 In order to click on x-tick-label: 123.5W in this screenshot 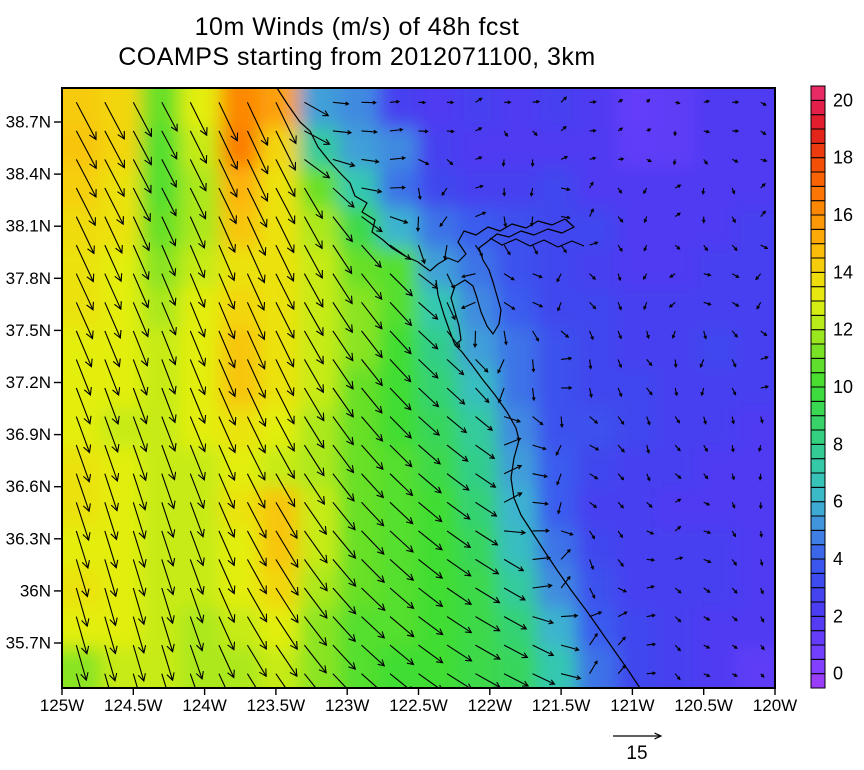, I will do `click(276, 705)`.